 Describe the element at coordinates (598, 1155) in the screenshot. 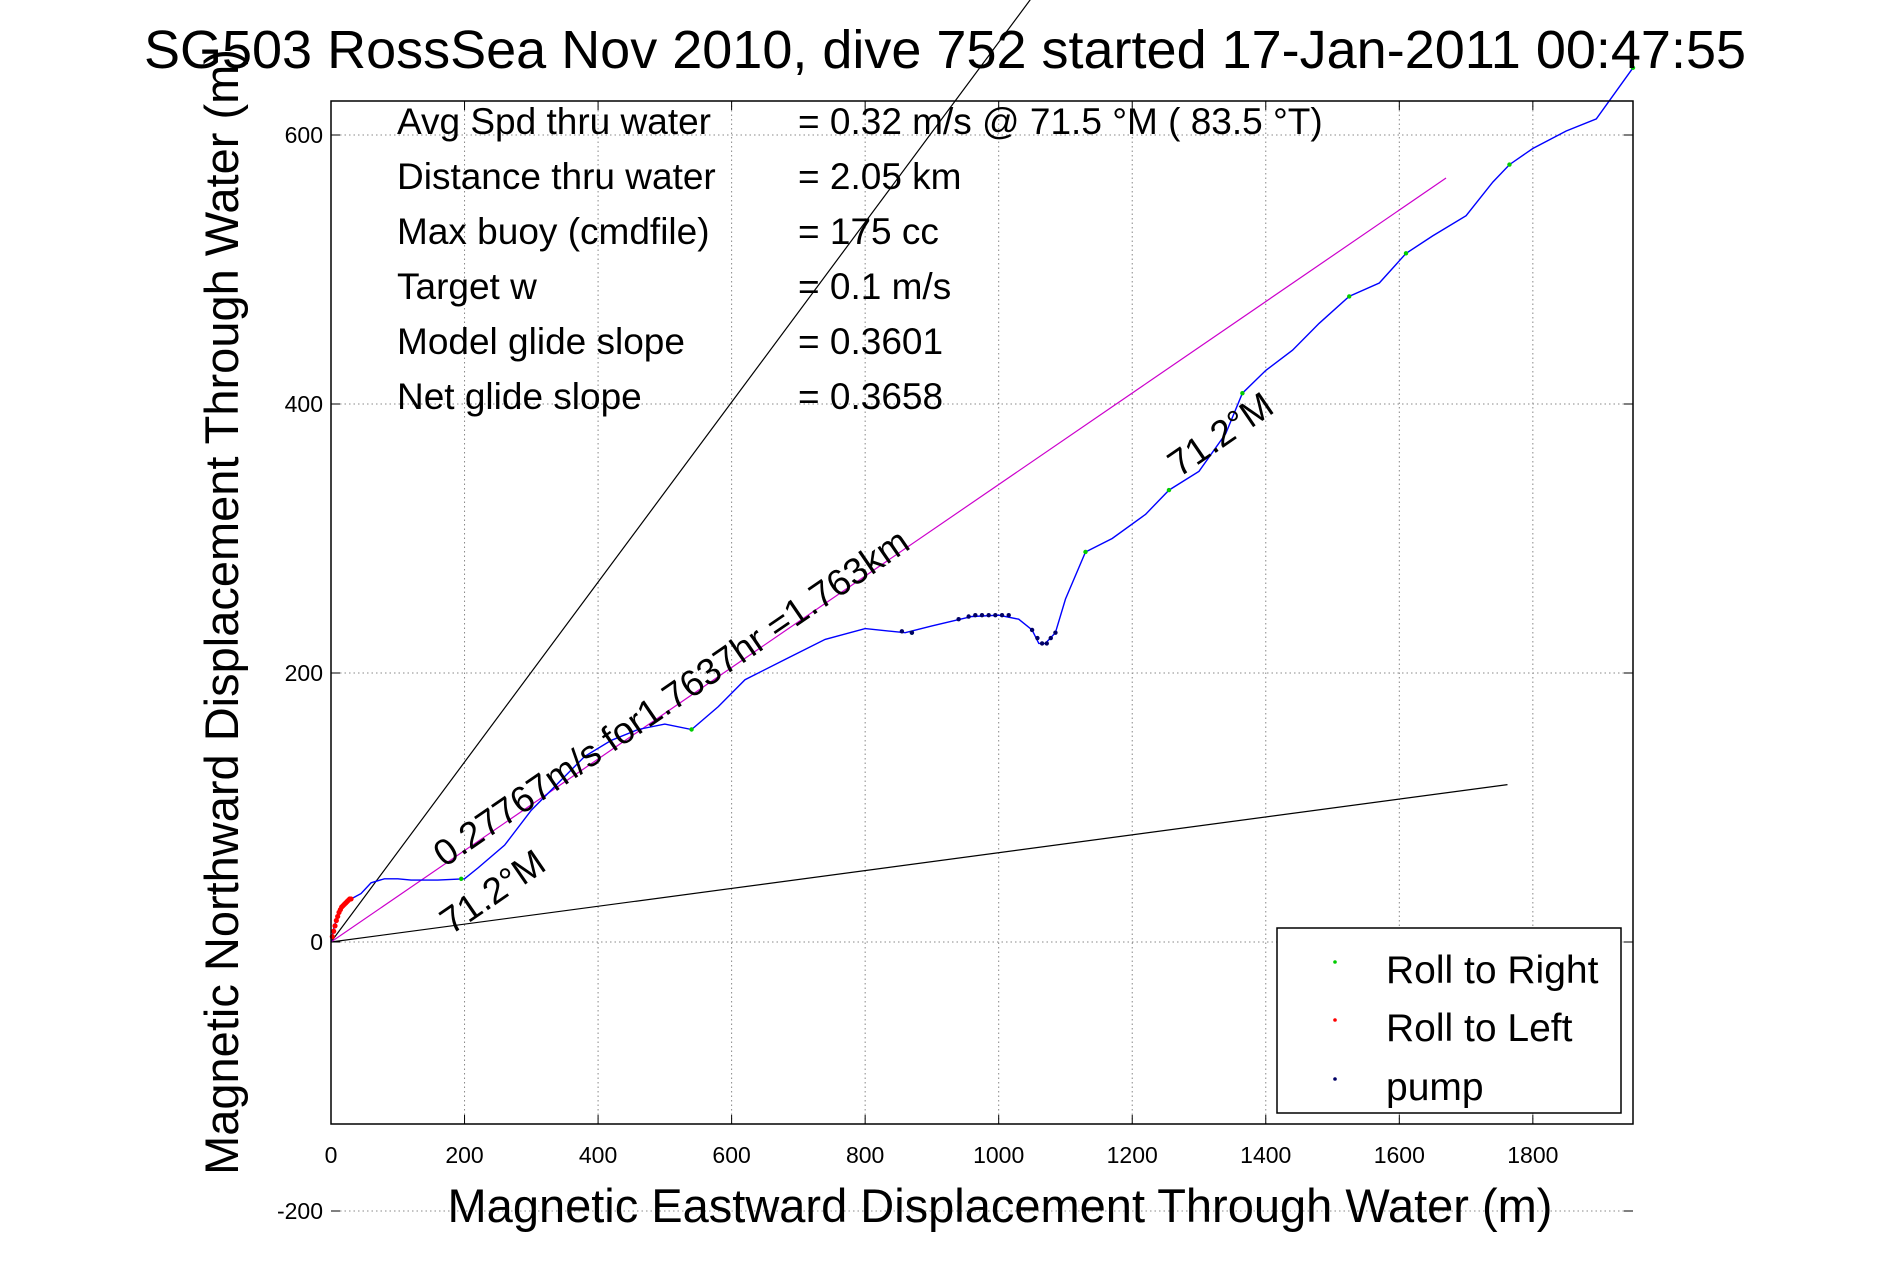

I see `x-tick-label: 400` at that location.